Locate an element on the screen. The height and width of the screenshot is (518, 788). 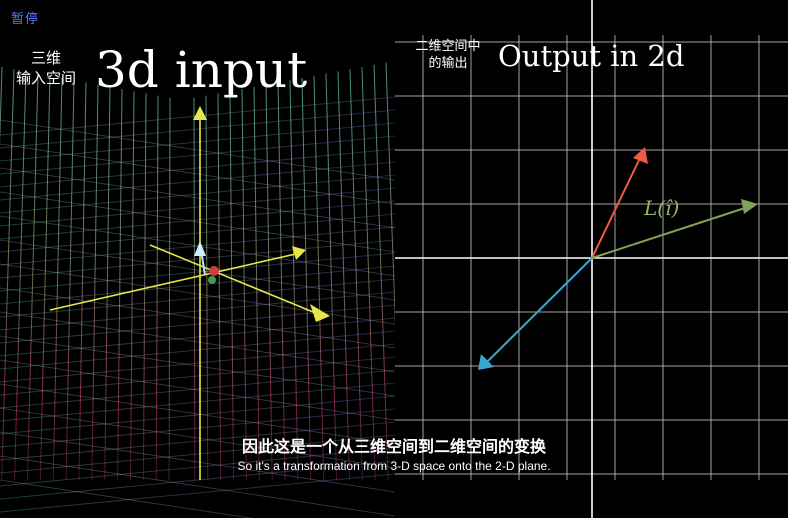
vector-green-arrowhead is located at coordinates (749, 206).